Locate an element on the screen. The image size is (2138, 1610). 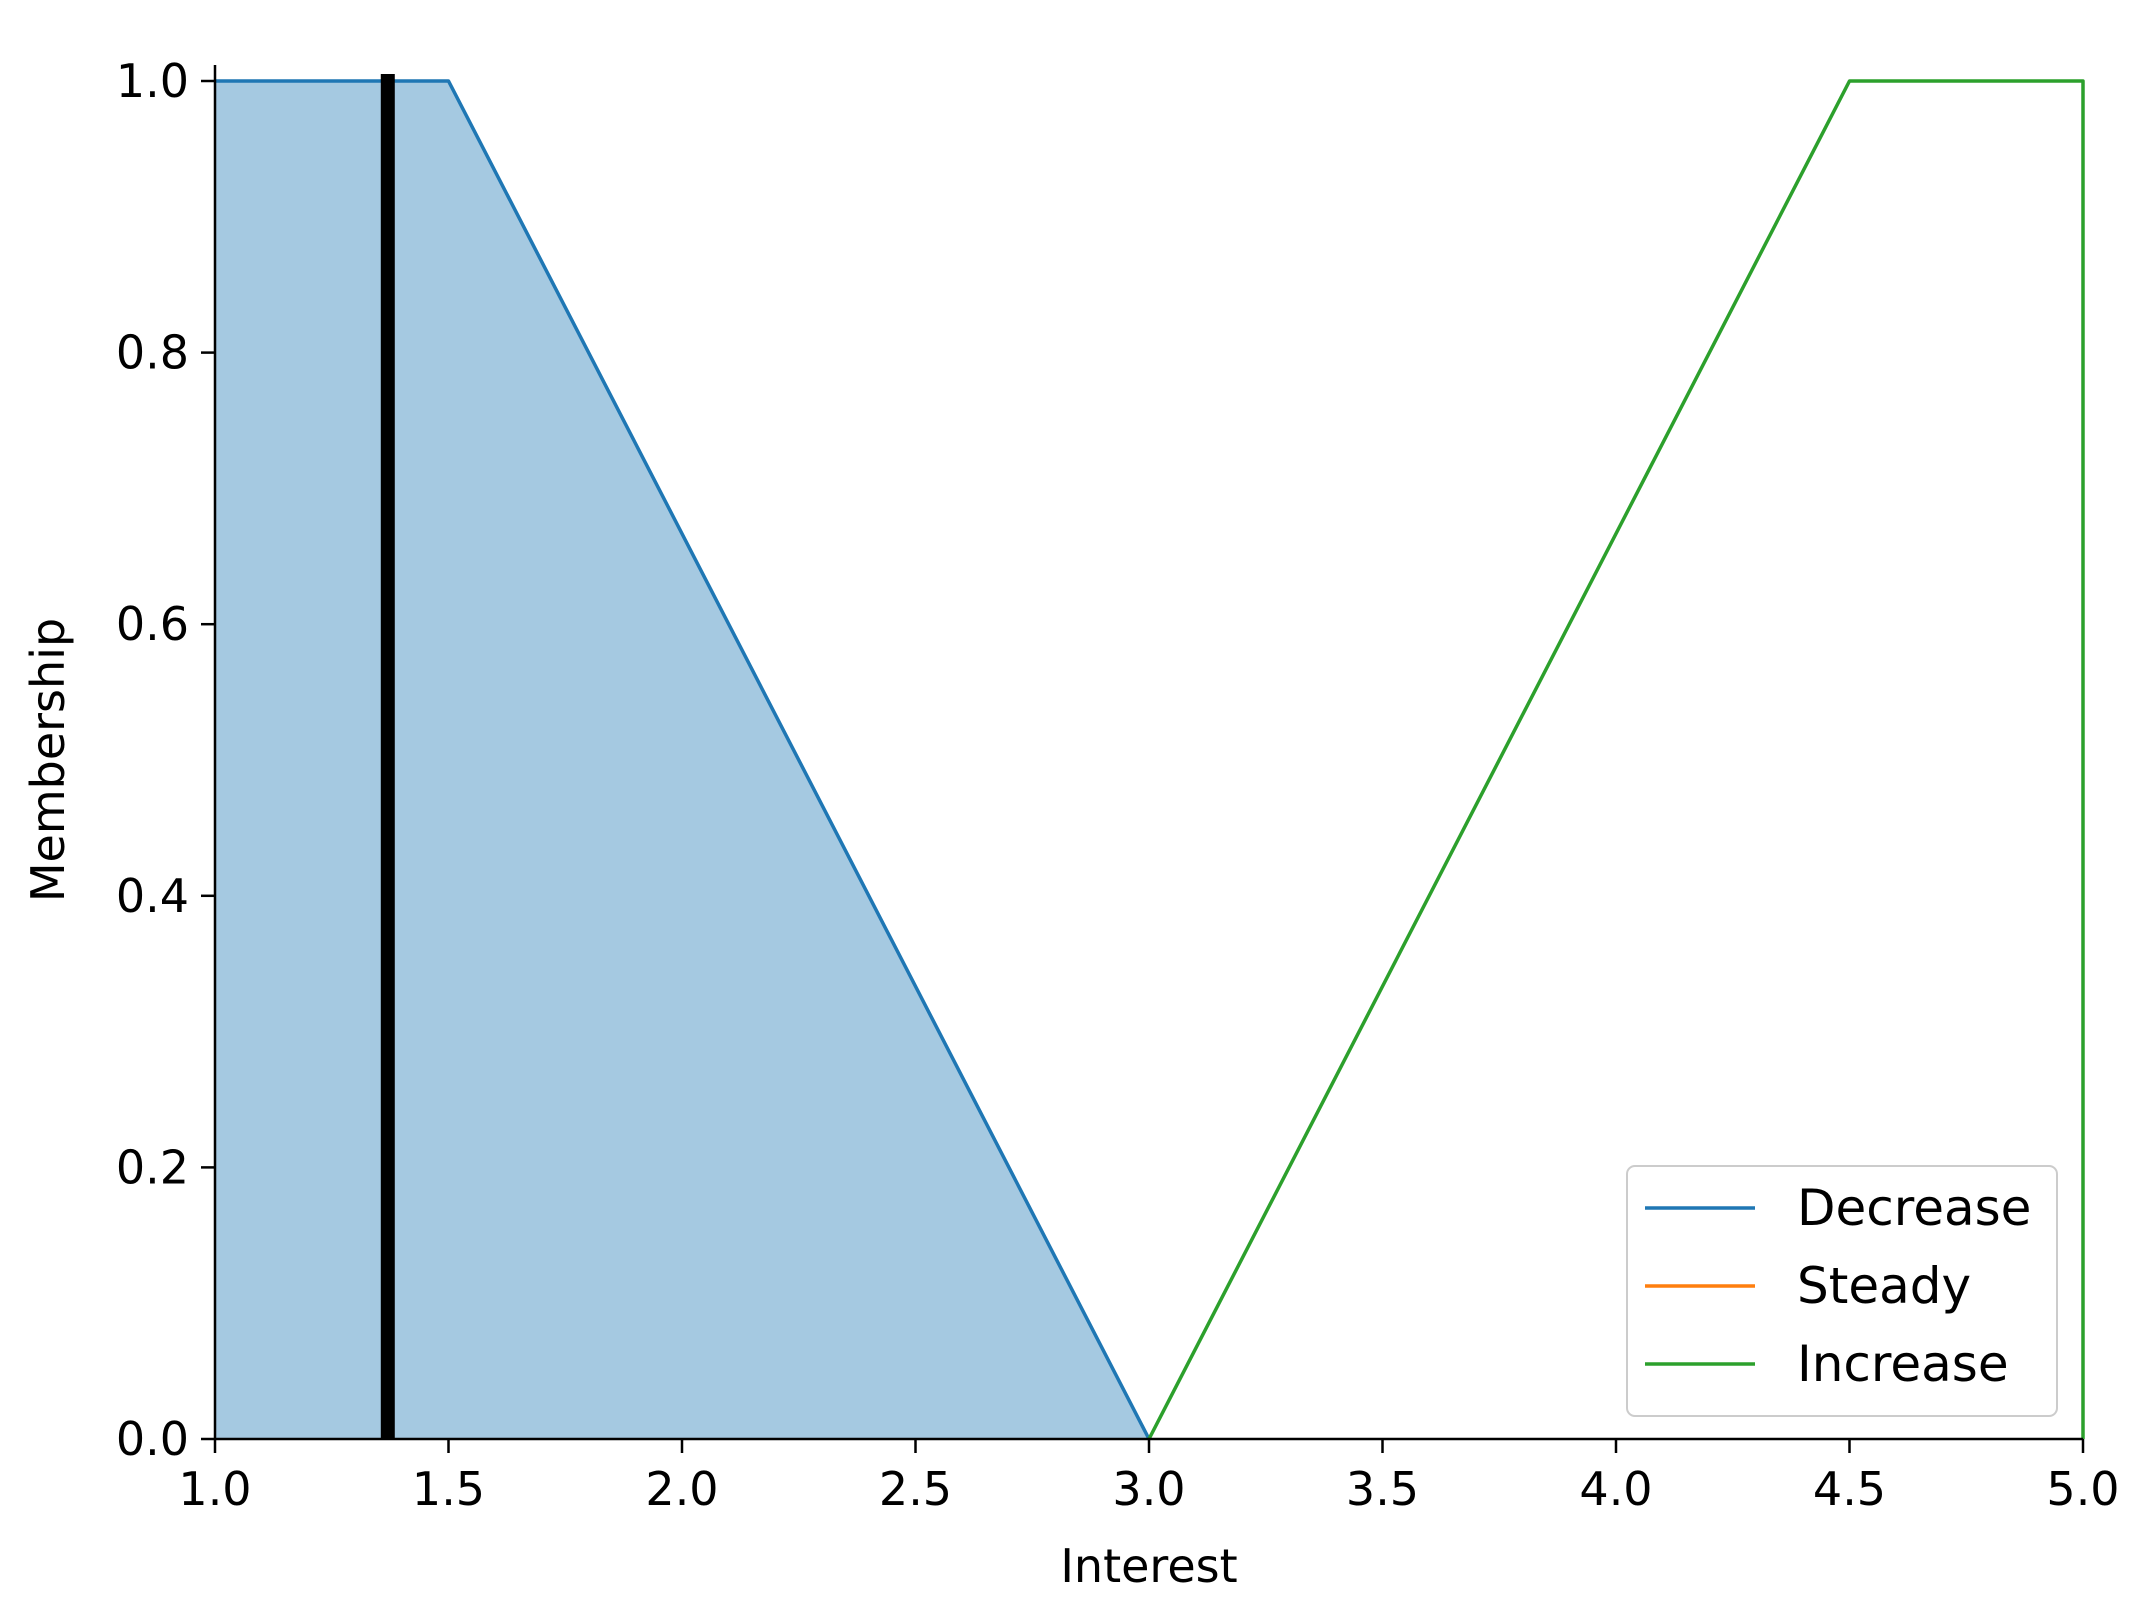
legend-label-decrease: Decrease is located at coordinates (1914, 1208).